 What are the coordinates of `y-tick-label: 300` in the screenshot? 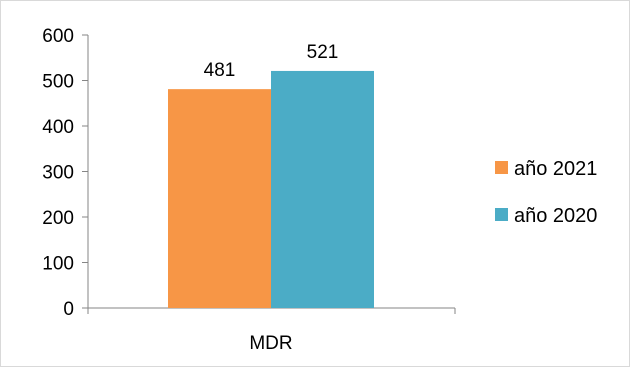 It's located at (58, 173).